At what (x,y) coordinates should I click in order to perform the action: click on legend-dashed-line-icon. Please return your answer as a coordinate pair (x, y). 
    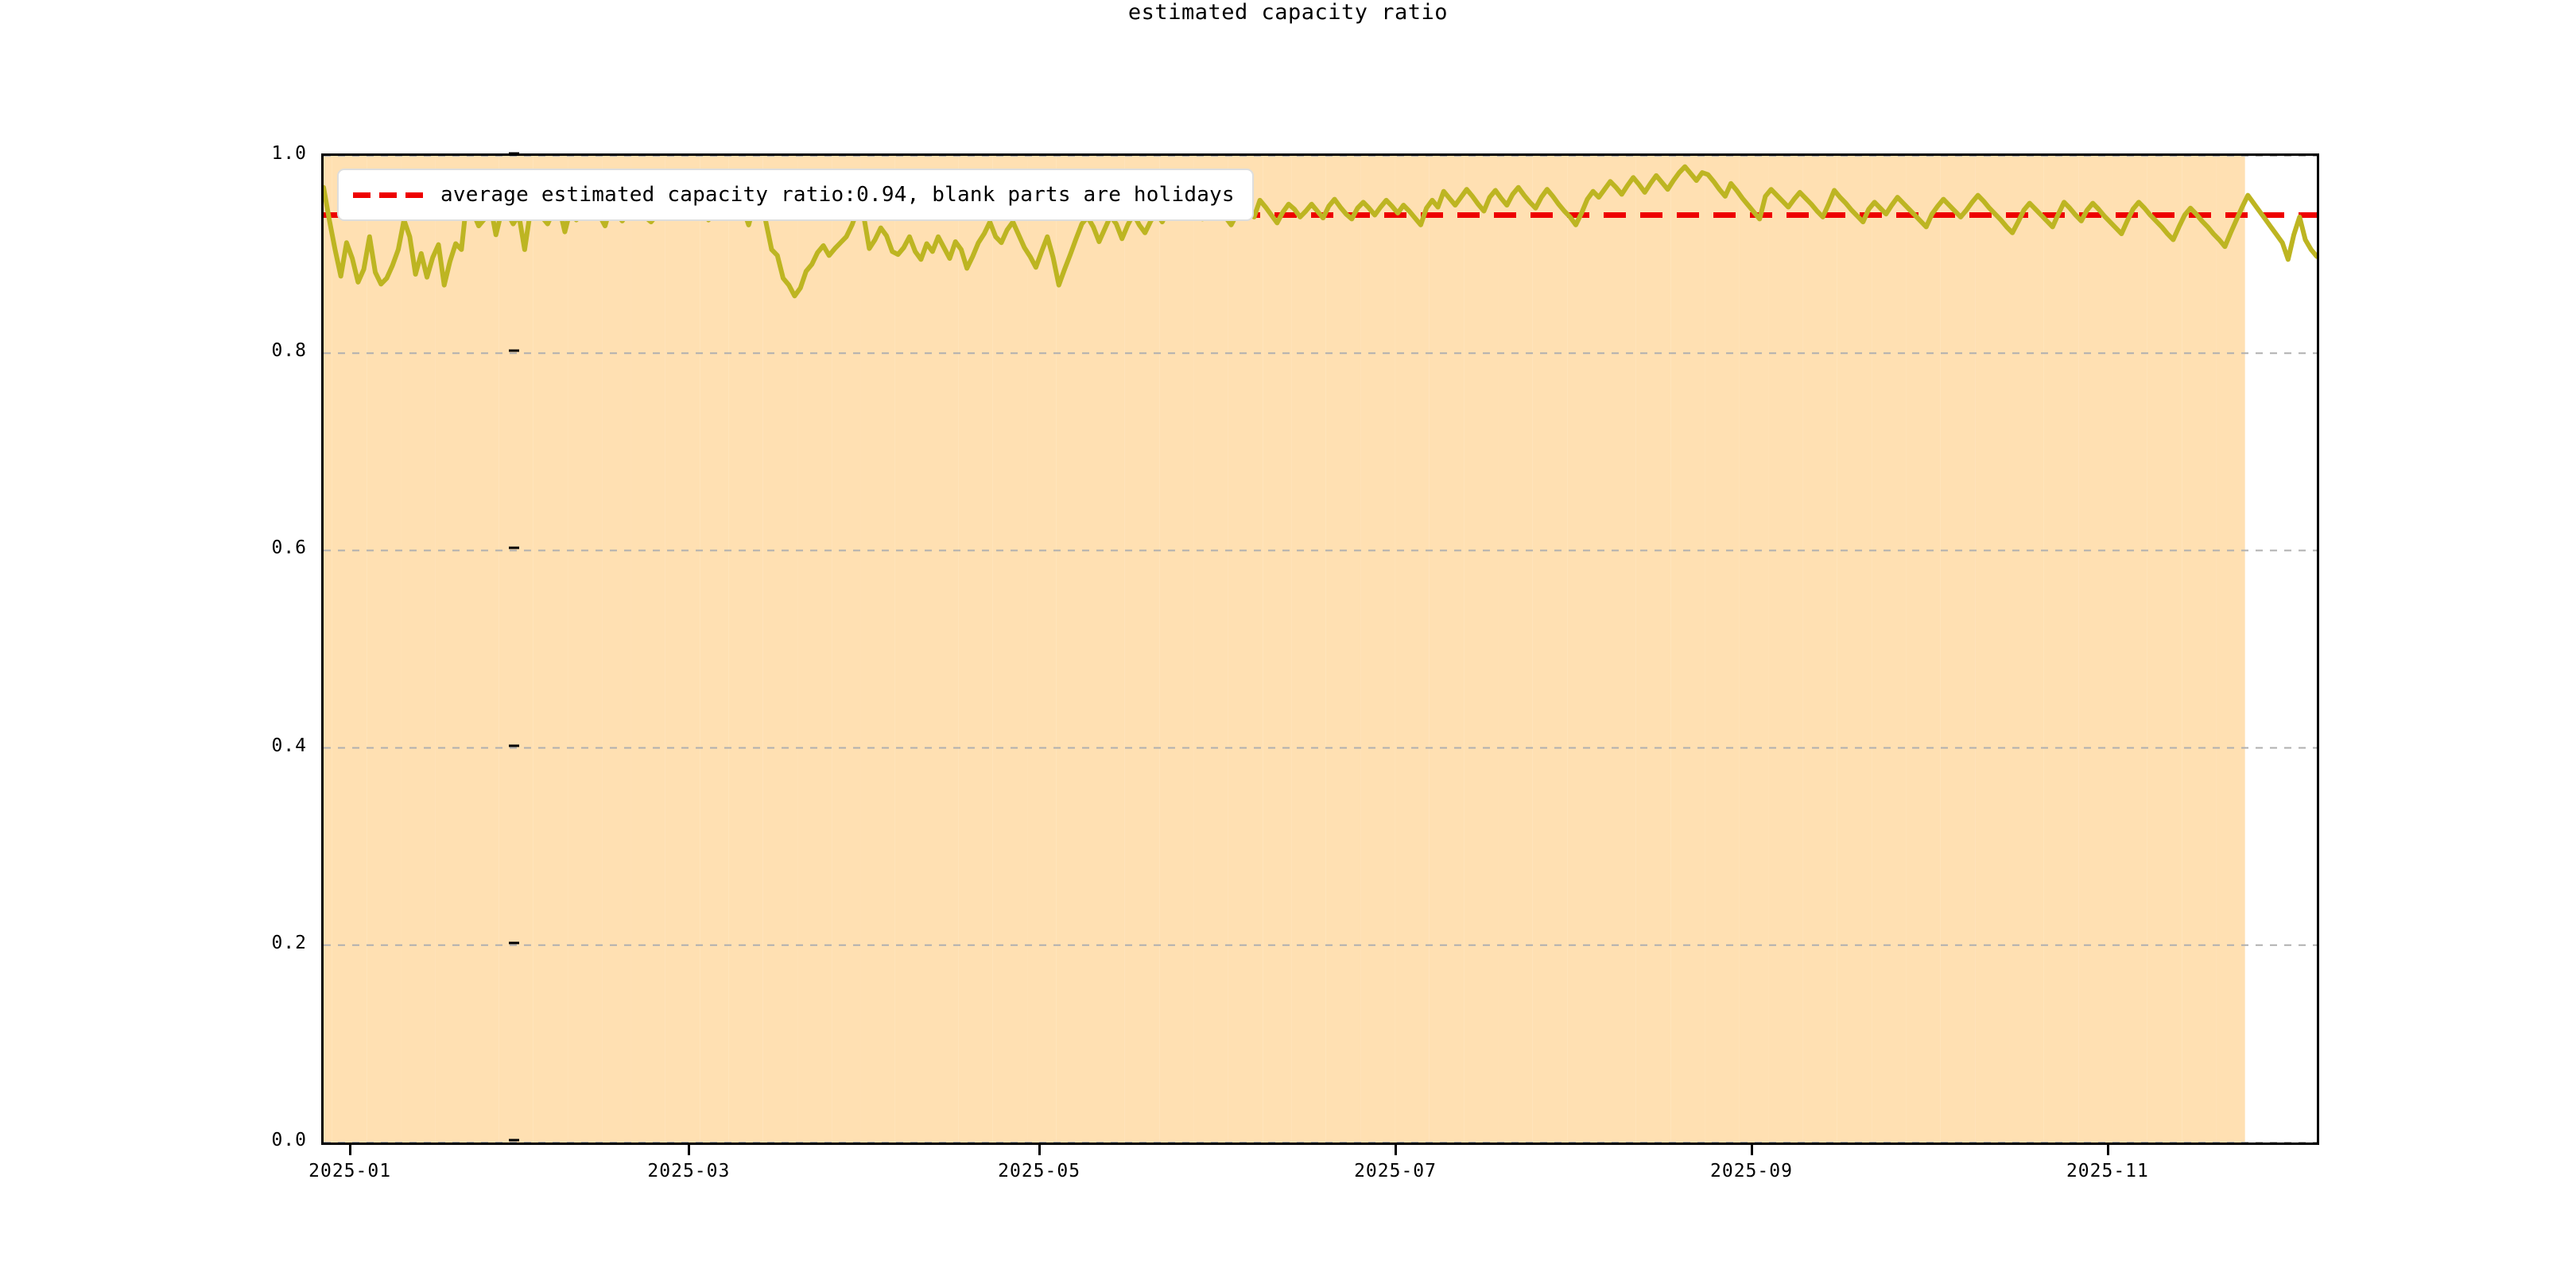
    Looking at the image, I should click on (388, 195).